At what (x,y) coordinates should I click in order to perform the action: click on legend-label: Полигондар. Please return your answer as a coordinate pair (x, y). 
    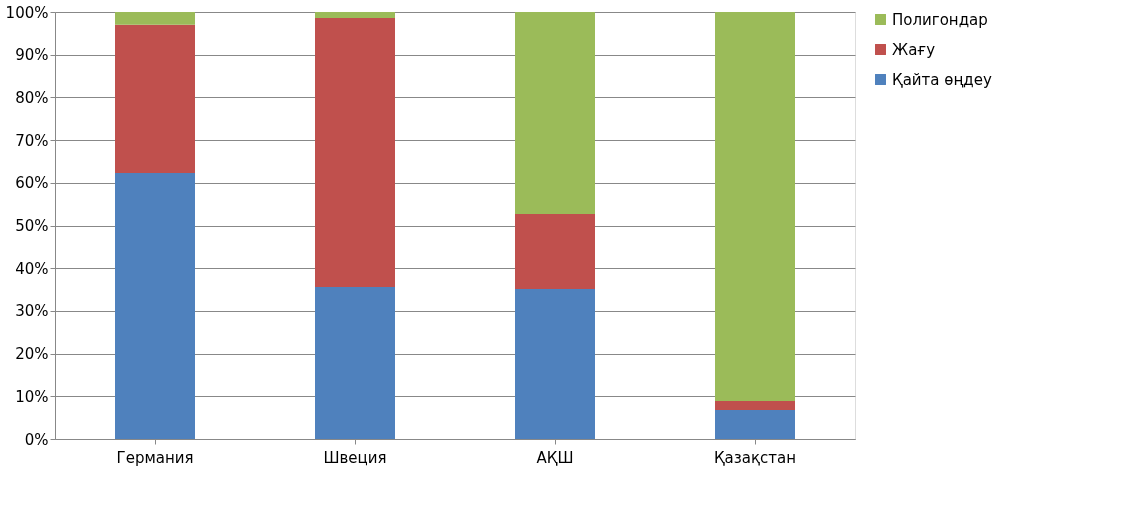
    Looking at the image, I should click on (940, 19).